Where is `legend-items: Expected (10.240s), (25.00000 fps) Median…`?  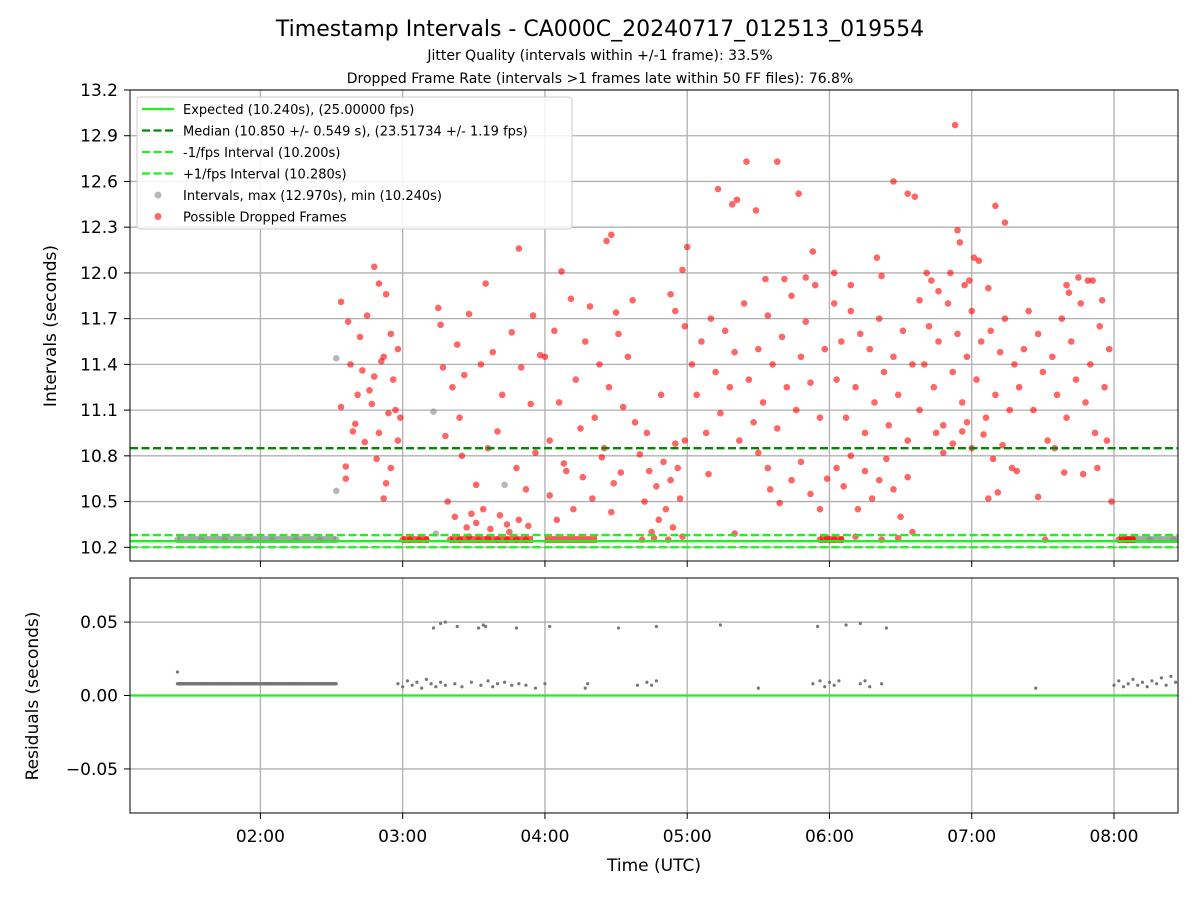
legend-items: Expected (10.240s), (25.00000 fps) Median… is located at coordinates (335, 164).